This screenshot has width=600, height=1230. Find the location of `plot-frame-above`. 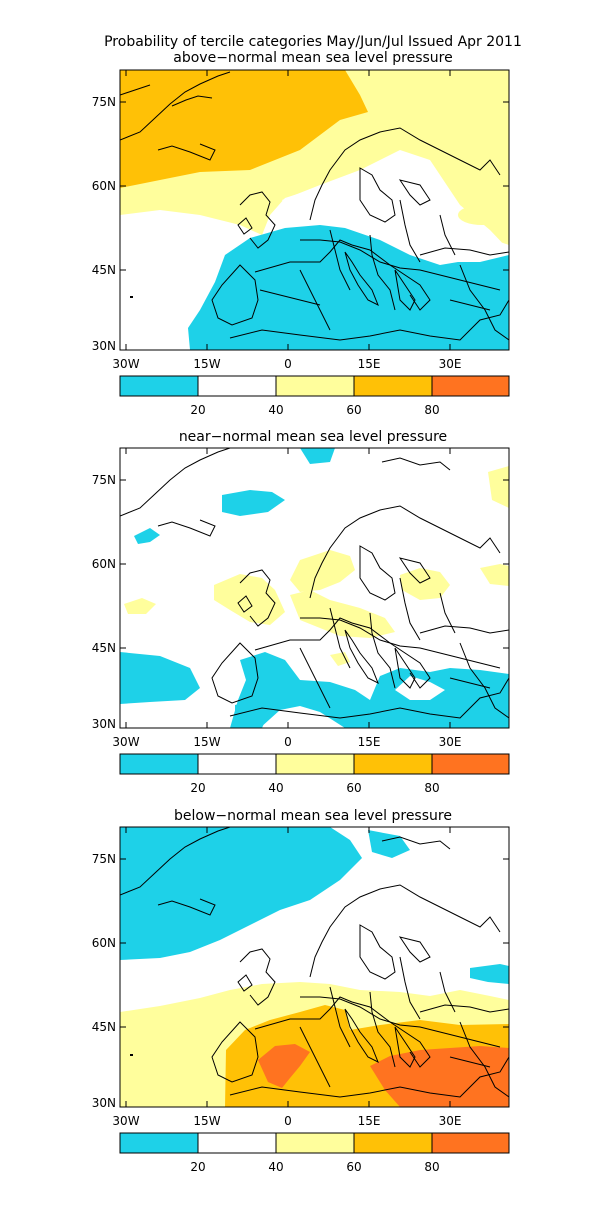

plot-frame-above is located at coordinates (314, 210).